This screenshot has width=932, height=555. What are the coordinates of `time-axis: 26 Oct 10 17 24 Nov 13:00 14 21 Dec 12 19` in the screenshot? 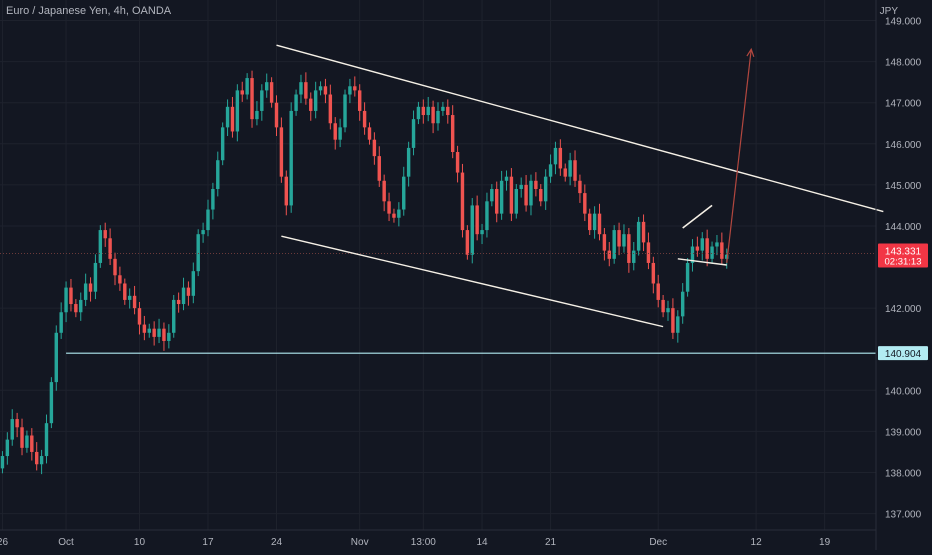 It's located at (415, 542).